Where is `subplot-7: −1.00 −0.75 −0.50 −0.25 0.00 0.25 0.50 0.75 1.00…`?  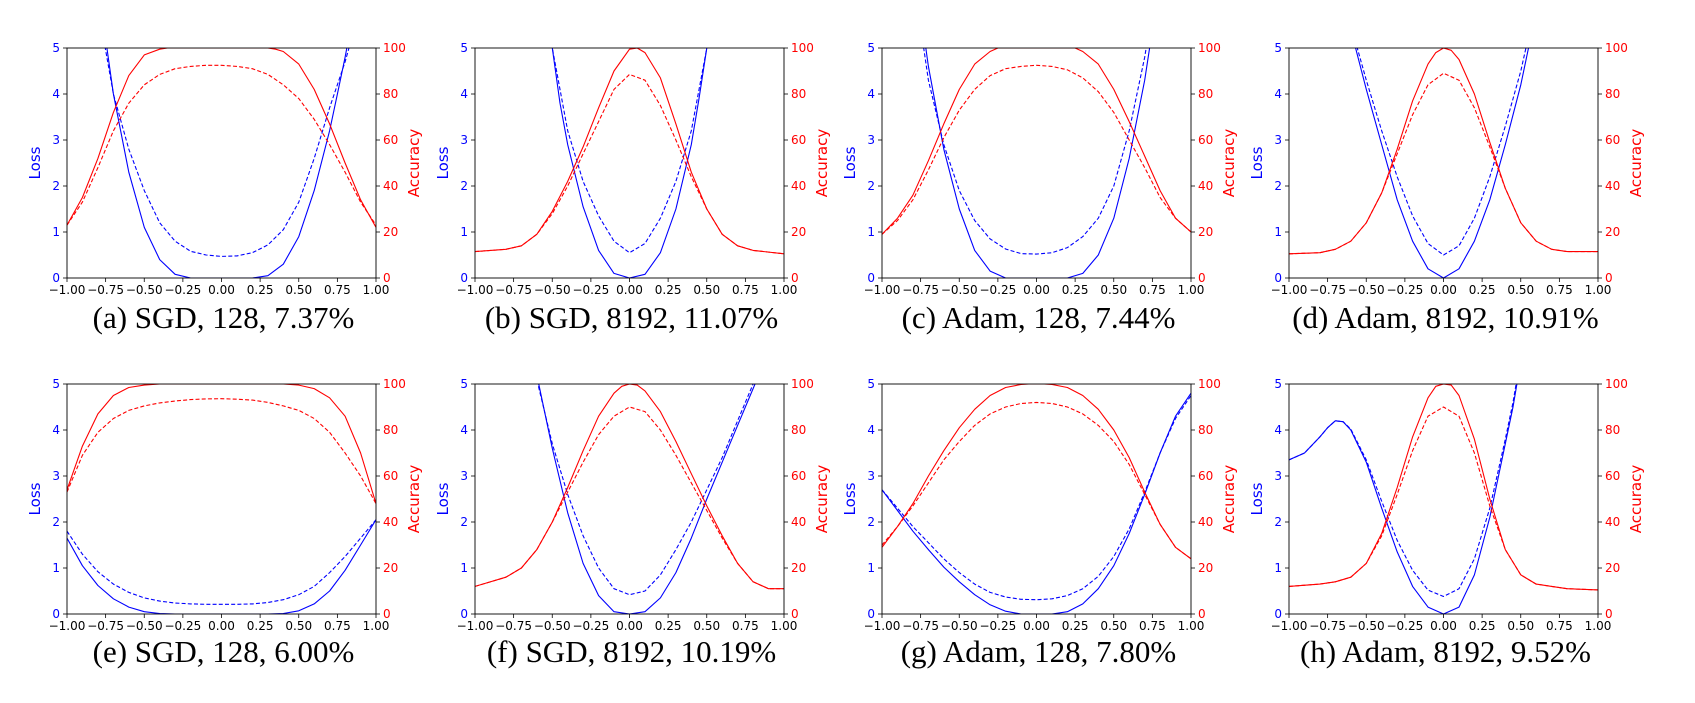 subplot-7: −1.00 −0.75 −0.50 −0.25 0.00 0.25 0.50 0.75 1.00… is located at coordinates (1039, 523).